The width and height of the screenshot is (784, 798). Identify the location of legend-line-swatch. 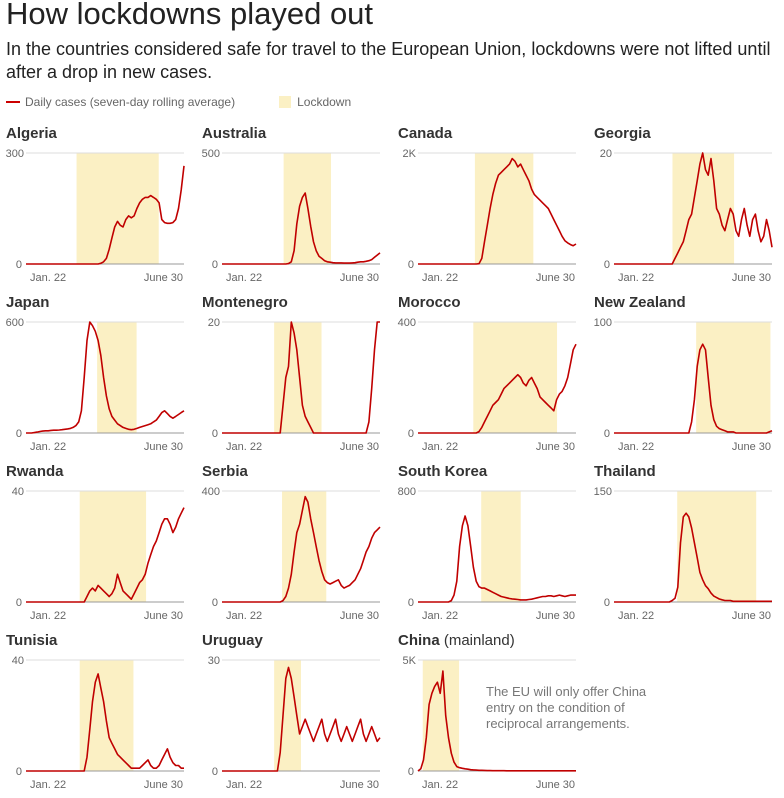
(13, 102).